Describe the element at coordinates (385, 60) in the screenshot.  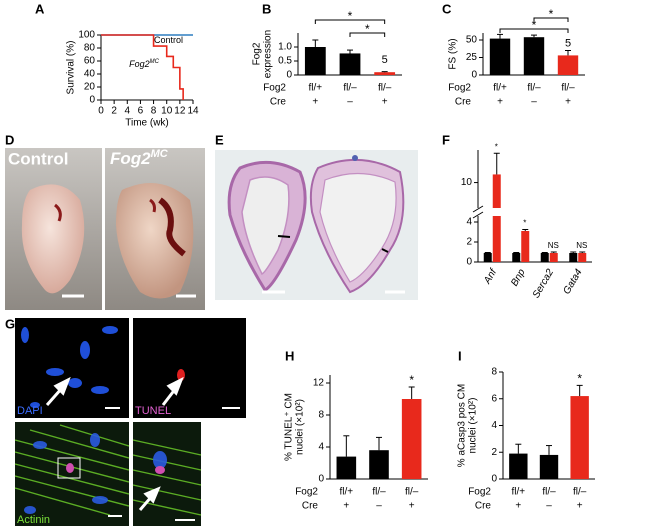
I see `n-label: 5` at that location.